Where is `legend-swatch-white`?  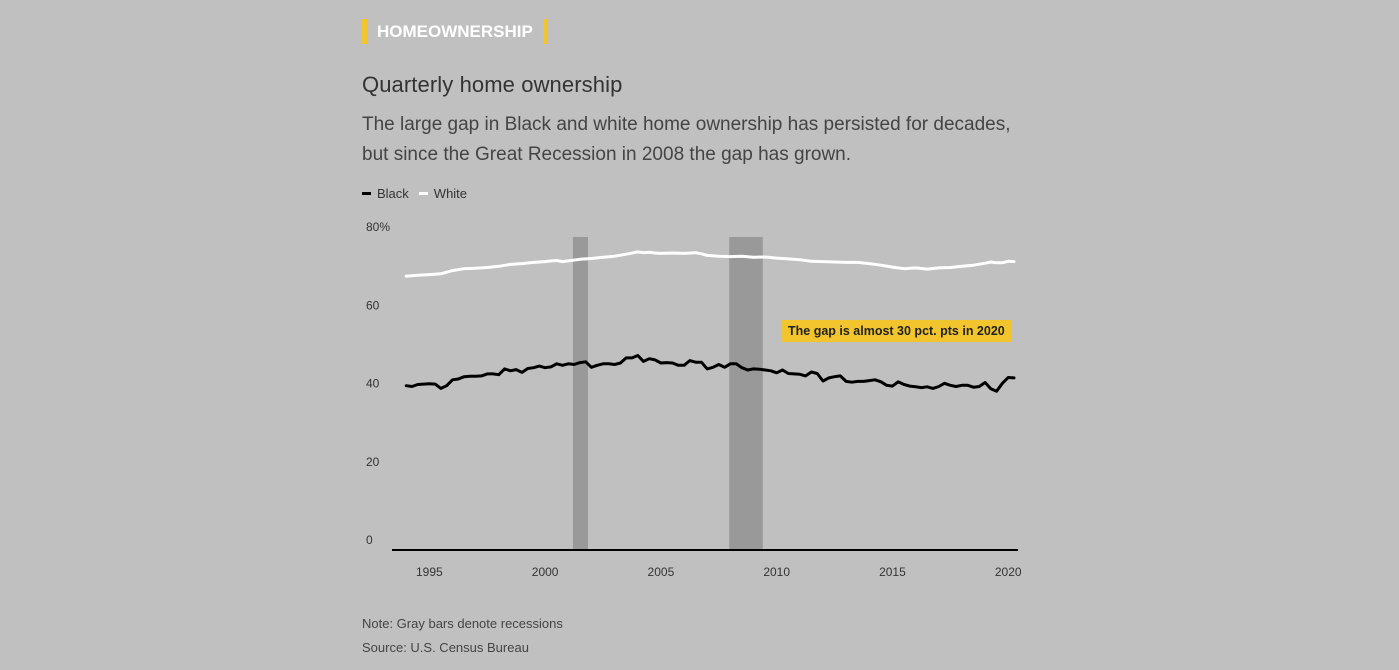 legend-swatch-white is located at coordinates (423, 193).